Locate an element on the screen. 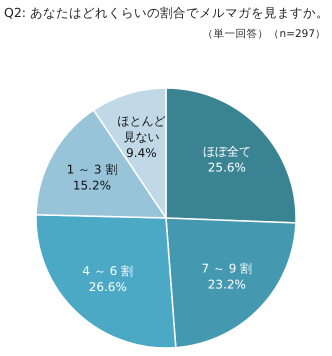 This screenshot has width=332, height=356. slice-label: 1 ～ 3 割 is located at coordinates (92, 169).